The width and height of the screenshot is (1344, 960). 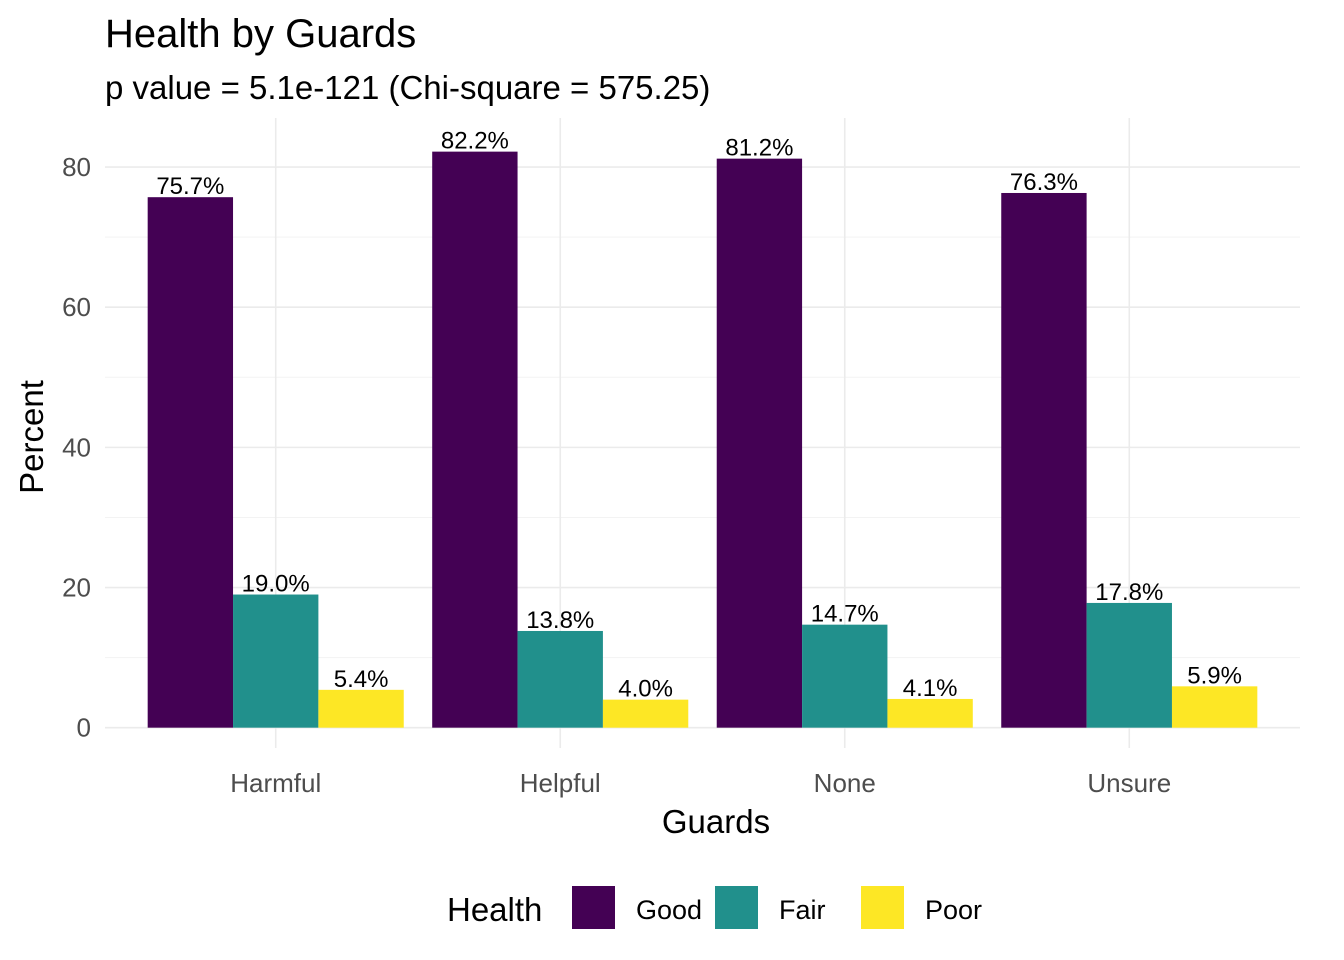 What do you see at coordinates (1129, 665) in the screenshot?
I see `bar-fair-unsure` at bounding box center [1129, 665].